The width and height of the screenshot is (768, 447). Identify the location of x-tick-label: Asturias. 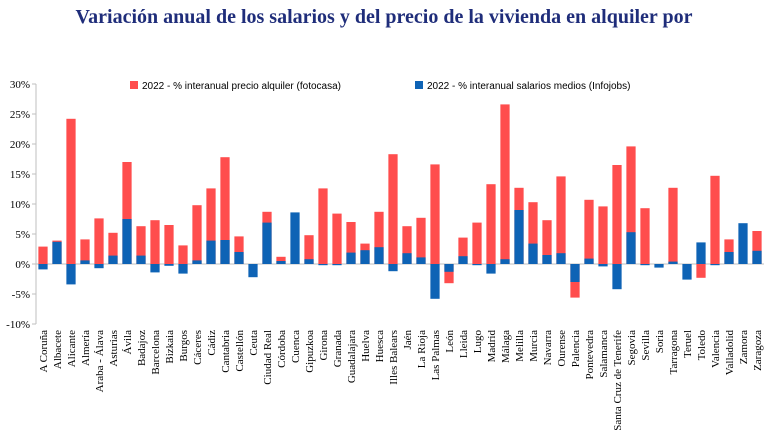
(114, 348).